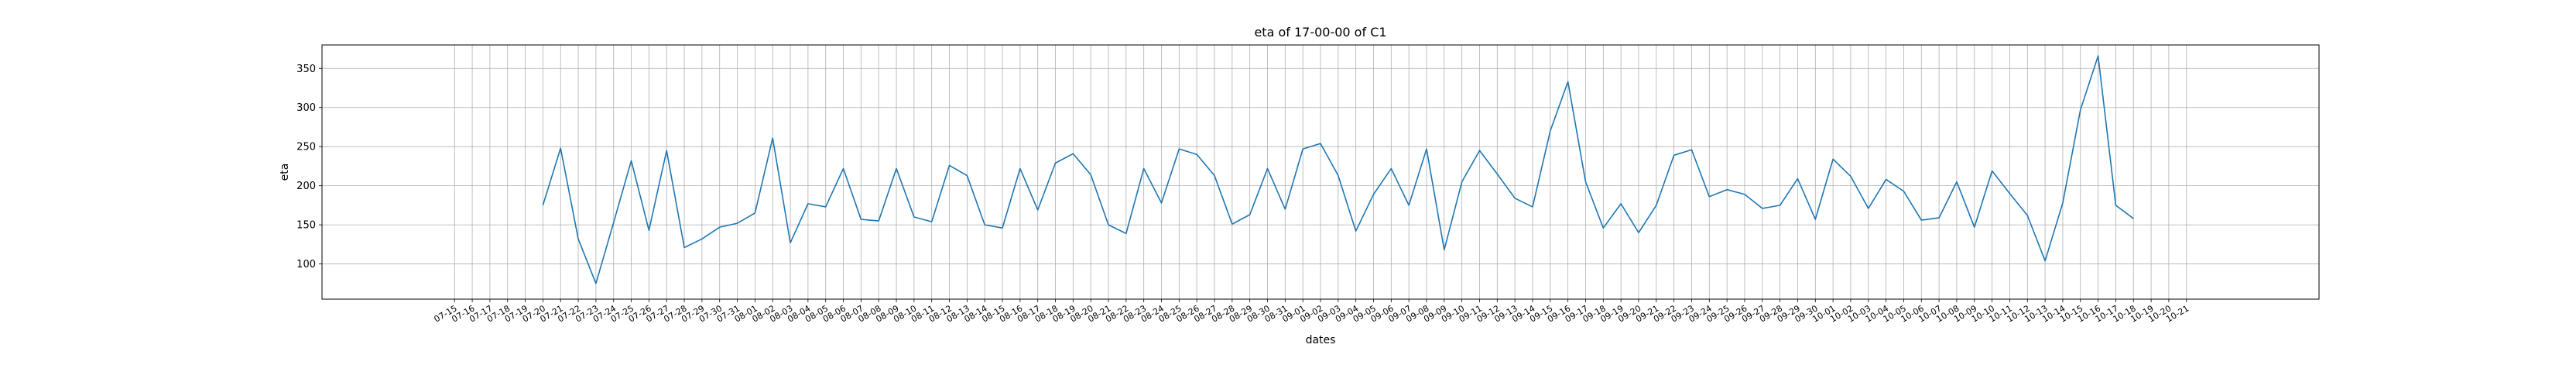 This screenshot has height=372, width=2576. What do you see at coordinates (306, 226) in the screenshot?
I see `y-tick-label: 150` at bounding box center [306, 226].